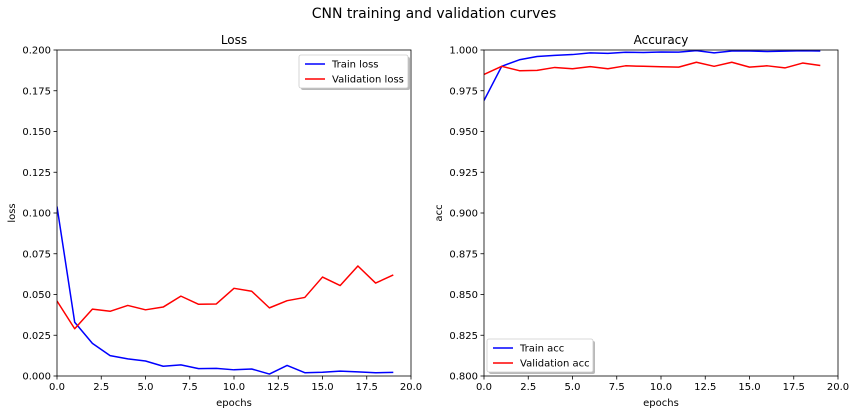 This screenshot has width=856, height=414. Describe the element at coordinates (368, 80) in the screenshot. I see `loss-legend-label-validation-loss: Validation loss` at that location.